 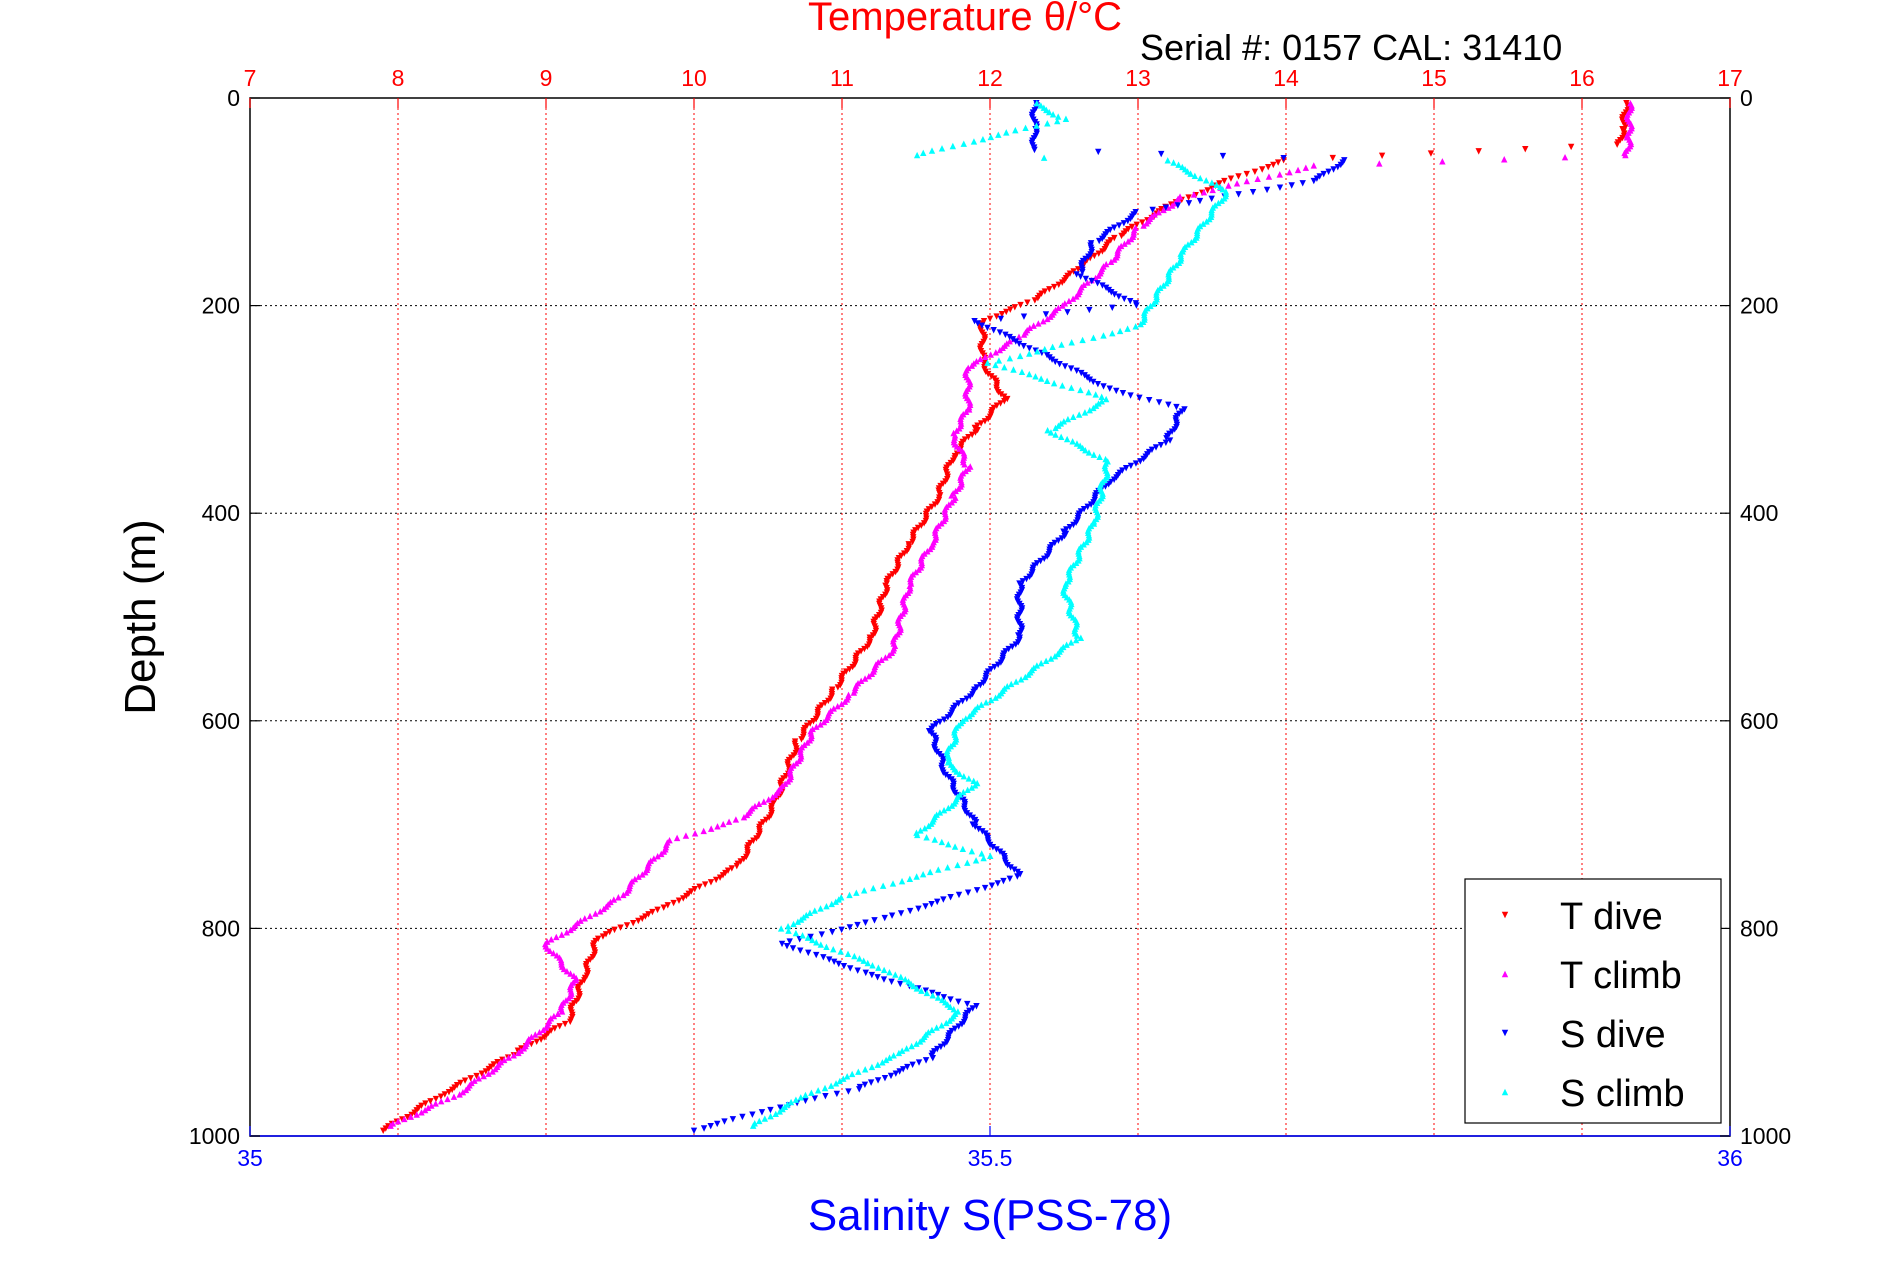 I want to click on depth-tick-label-right: 0, so click(x=1746, y=98).